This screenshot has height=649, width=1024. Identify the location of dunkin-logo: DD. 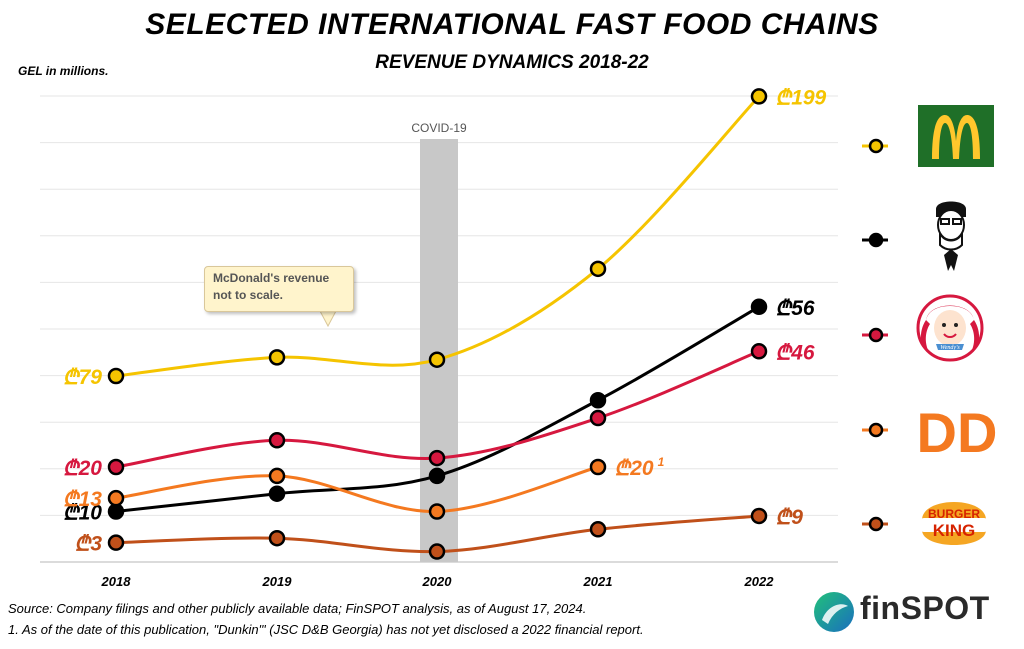
(957, 432).